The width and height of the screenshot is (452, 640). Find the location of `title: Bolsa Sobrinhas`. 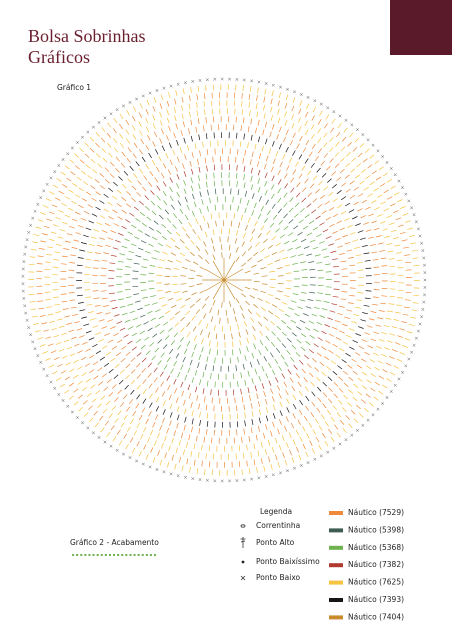

title: Bolsa Sobrinhas is located at coordinates (87, 36).